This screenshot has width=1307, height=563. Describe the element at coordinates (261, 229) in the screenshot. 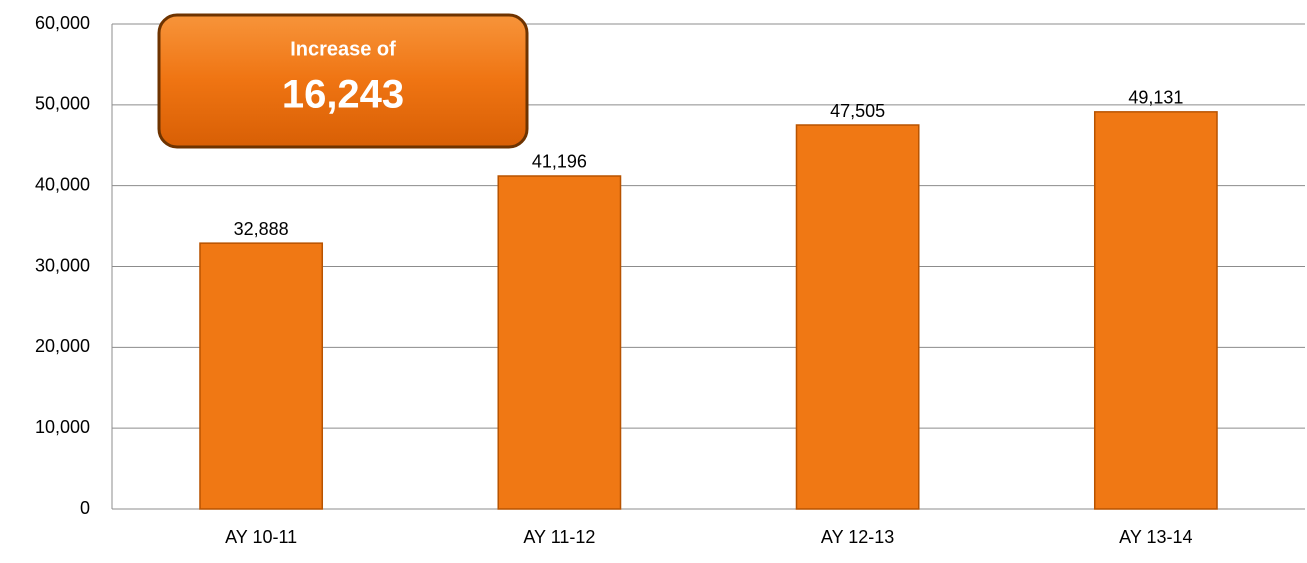

I see `data-label: 32,888` at that location.